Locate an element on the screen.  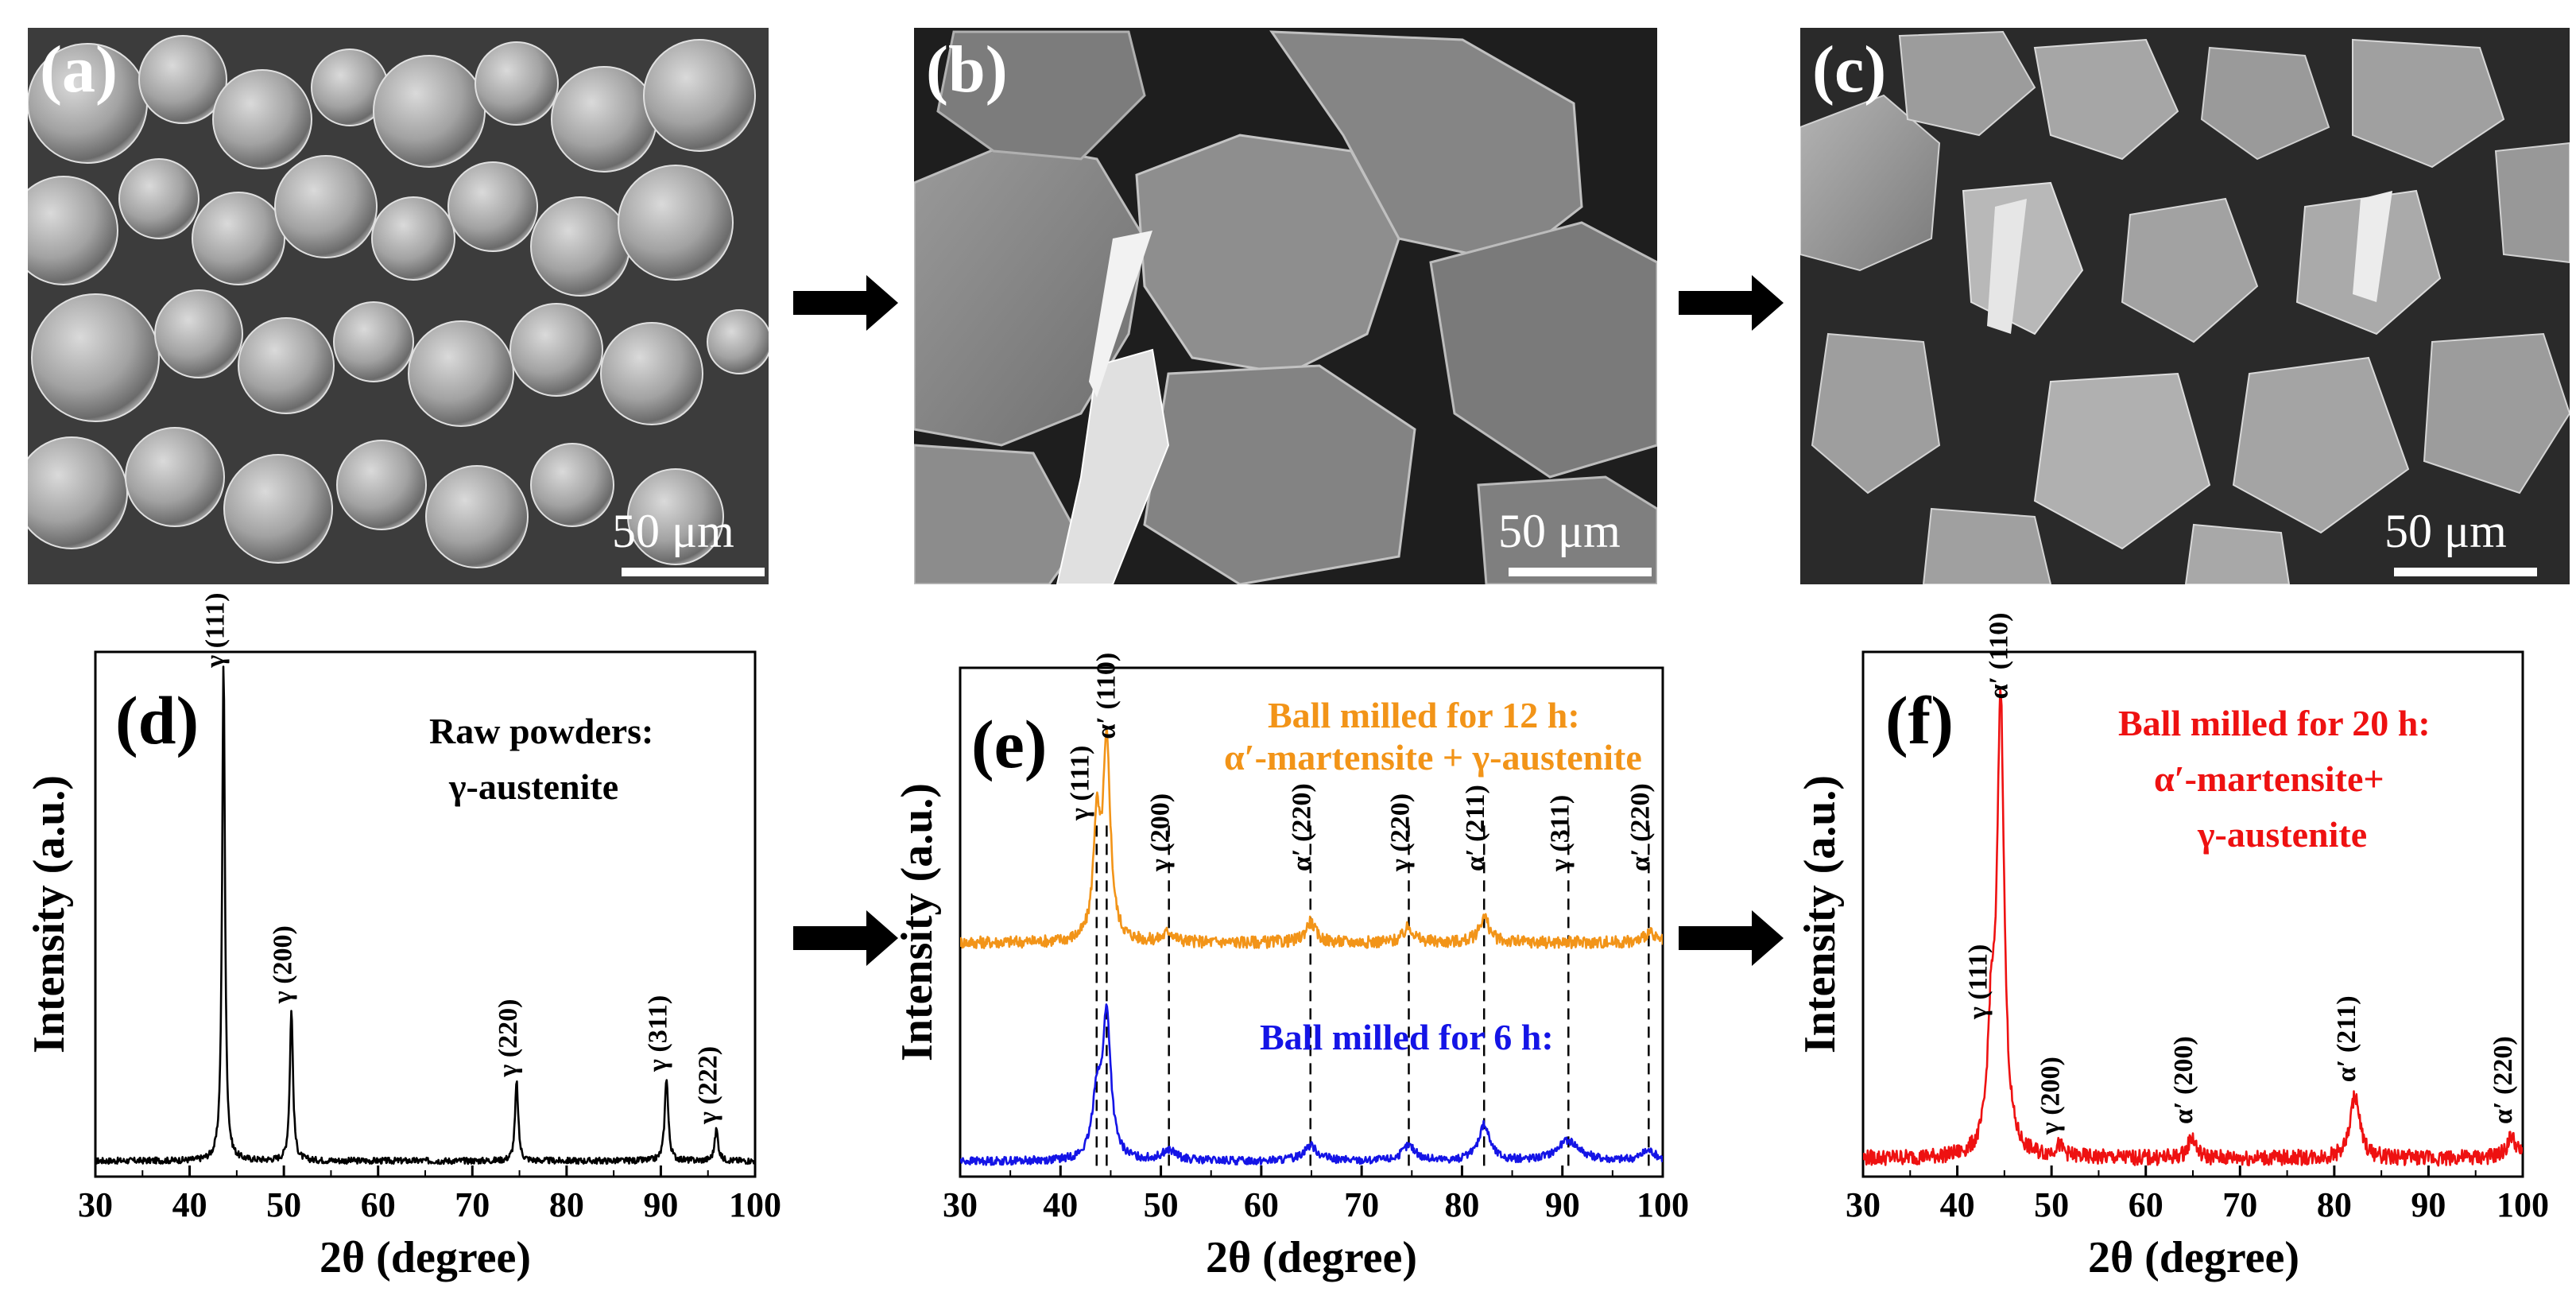
y-axis-title-f: Intensity (a.u.) is located at coordinates (1820, 914).